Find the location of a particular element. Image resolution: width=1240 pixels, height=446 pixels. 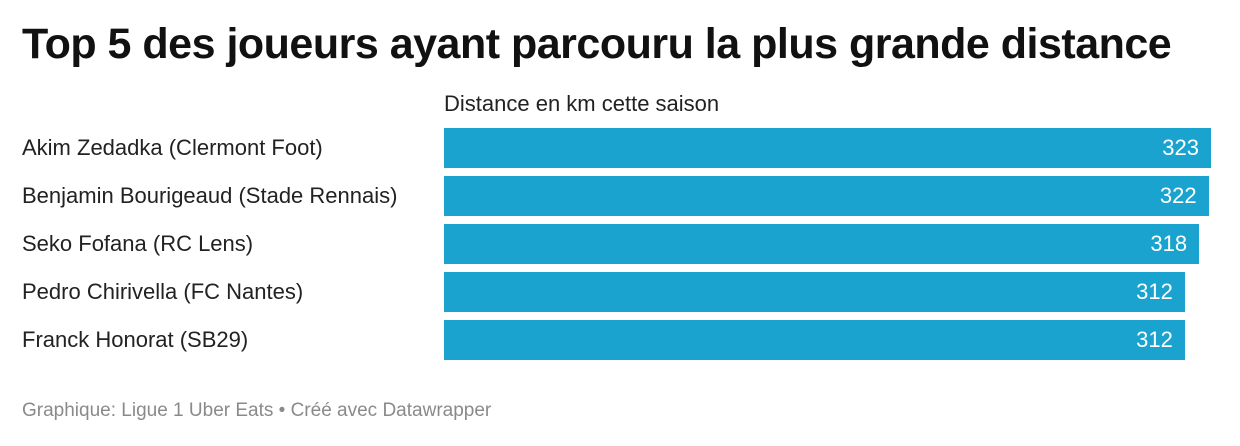

bar-value-label: 323 is located at coordinates (1180, 147).